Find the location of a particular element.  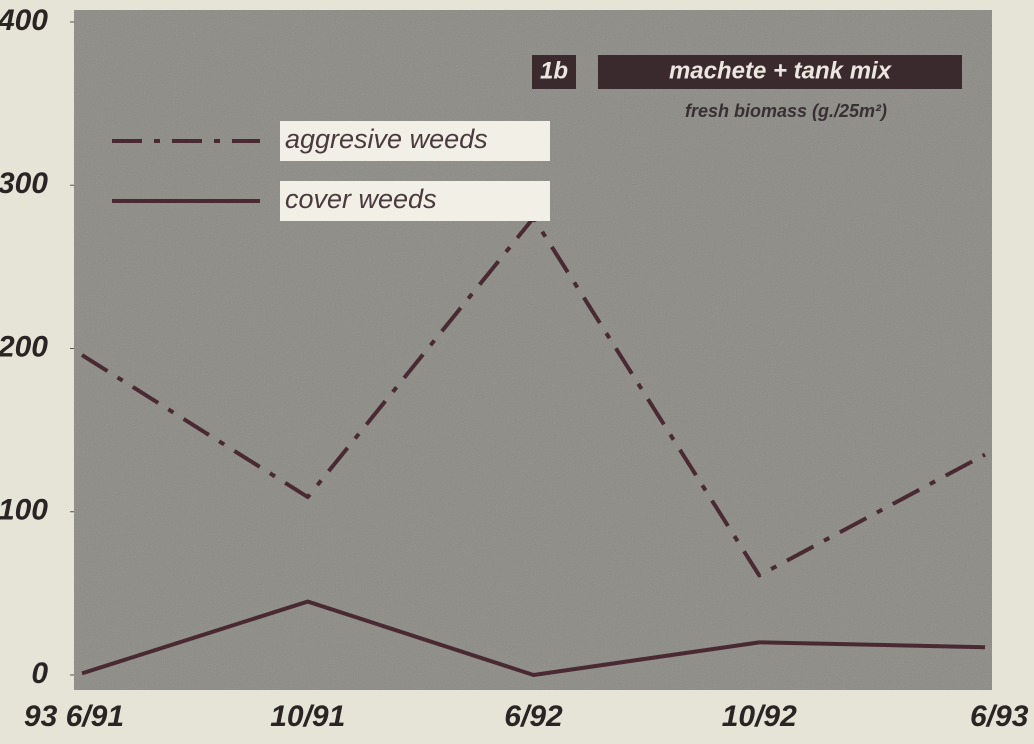

y-tick-label: 100 is located at coordinates (24, 510).